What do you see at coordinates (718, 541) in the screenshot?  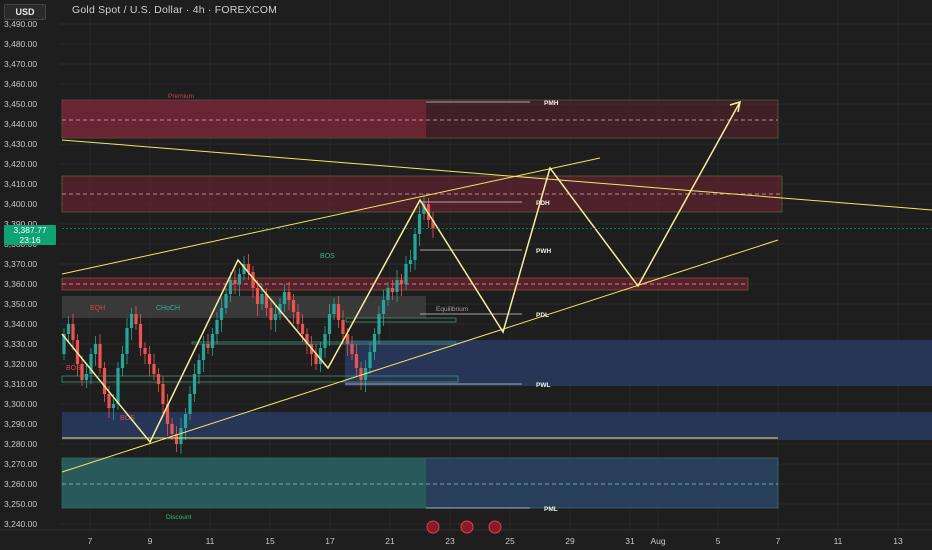 I see `time-tick-label: 5` at bounding box center [718, 541].